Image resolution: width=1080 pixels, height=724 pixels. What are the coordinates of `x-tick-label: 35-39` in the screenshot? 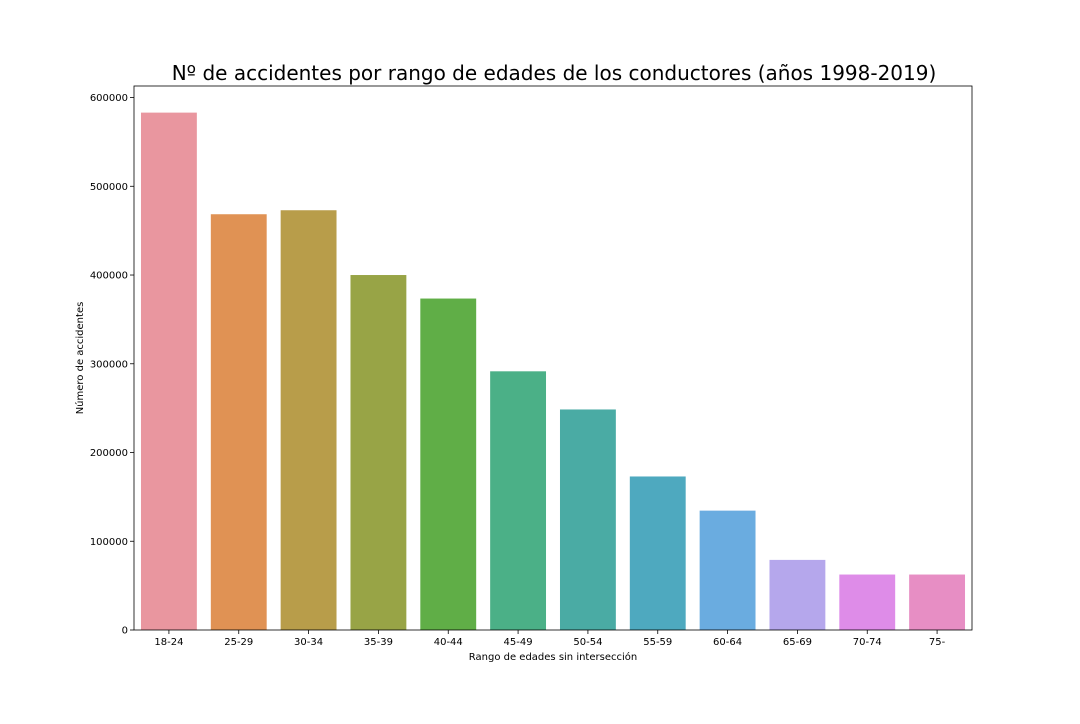 It's located at (378, 642).